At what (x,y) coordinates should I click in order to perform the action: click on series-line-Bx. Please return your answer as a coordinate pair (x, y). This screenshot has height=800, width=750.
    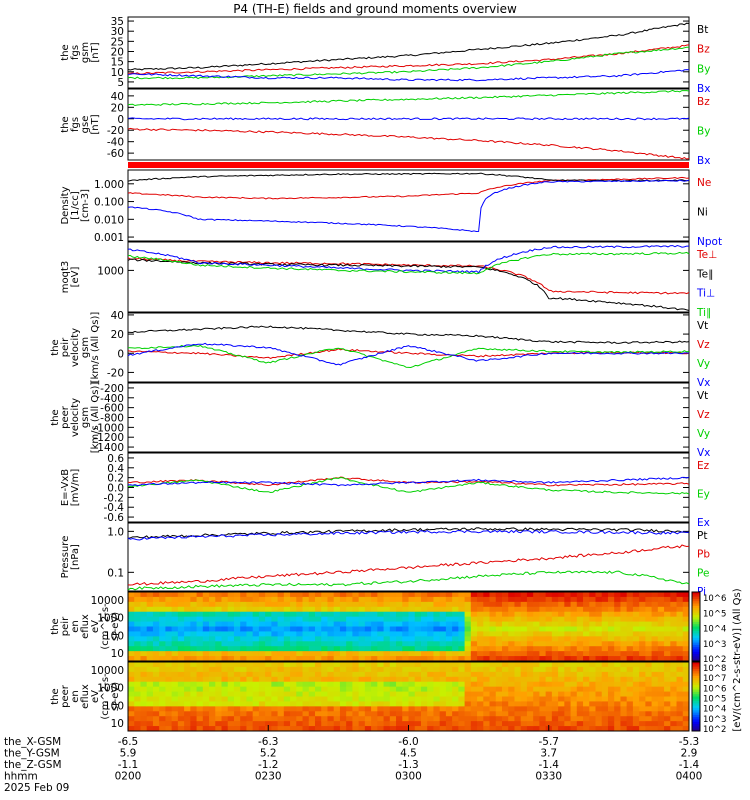
    Looking at the image, I should click on (408, 119).